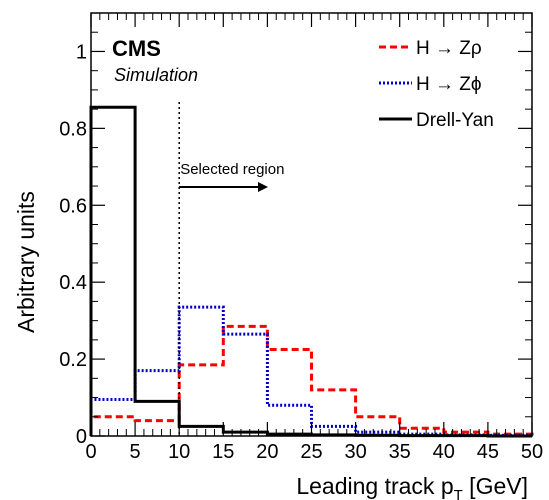  I want to click on y-axis-title: Arbitrary units, so click(26, 262).